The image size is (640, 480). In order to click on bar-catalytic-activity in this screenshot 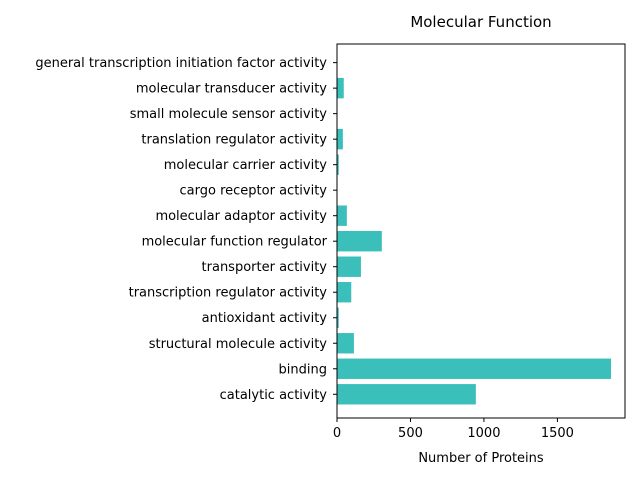, I will do `click(406, 394)`.